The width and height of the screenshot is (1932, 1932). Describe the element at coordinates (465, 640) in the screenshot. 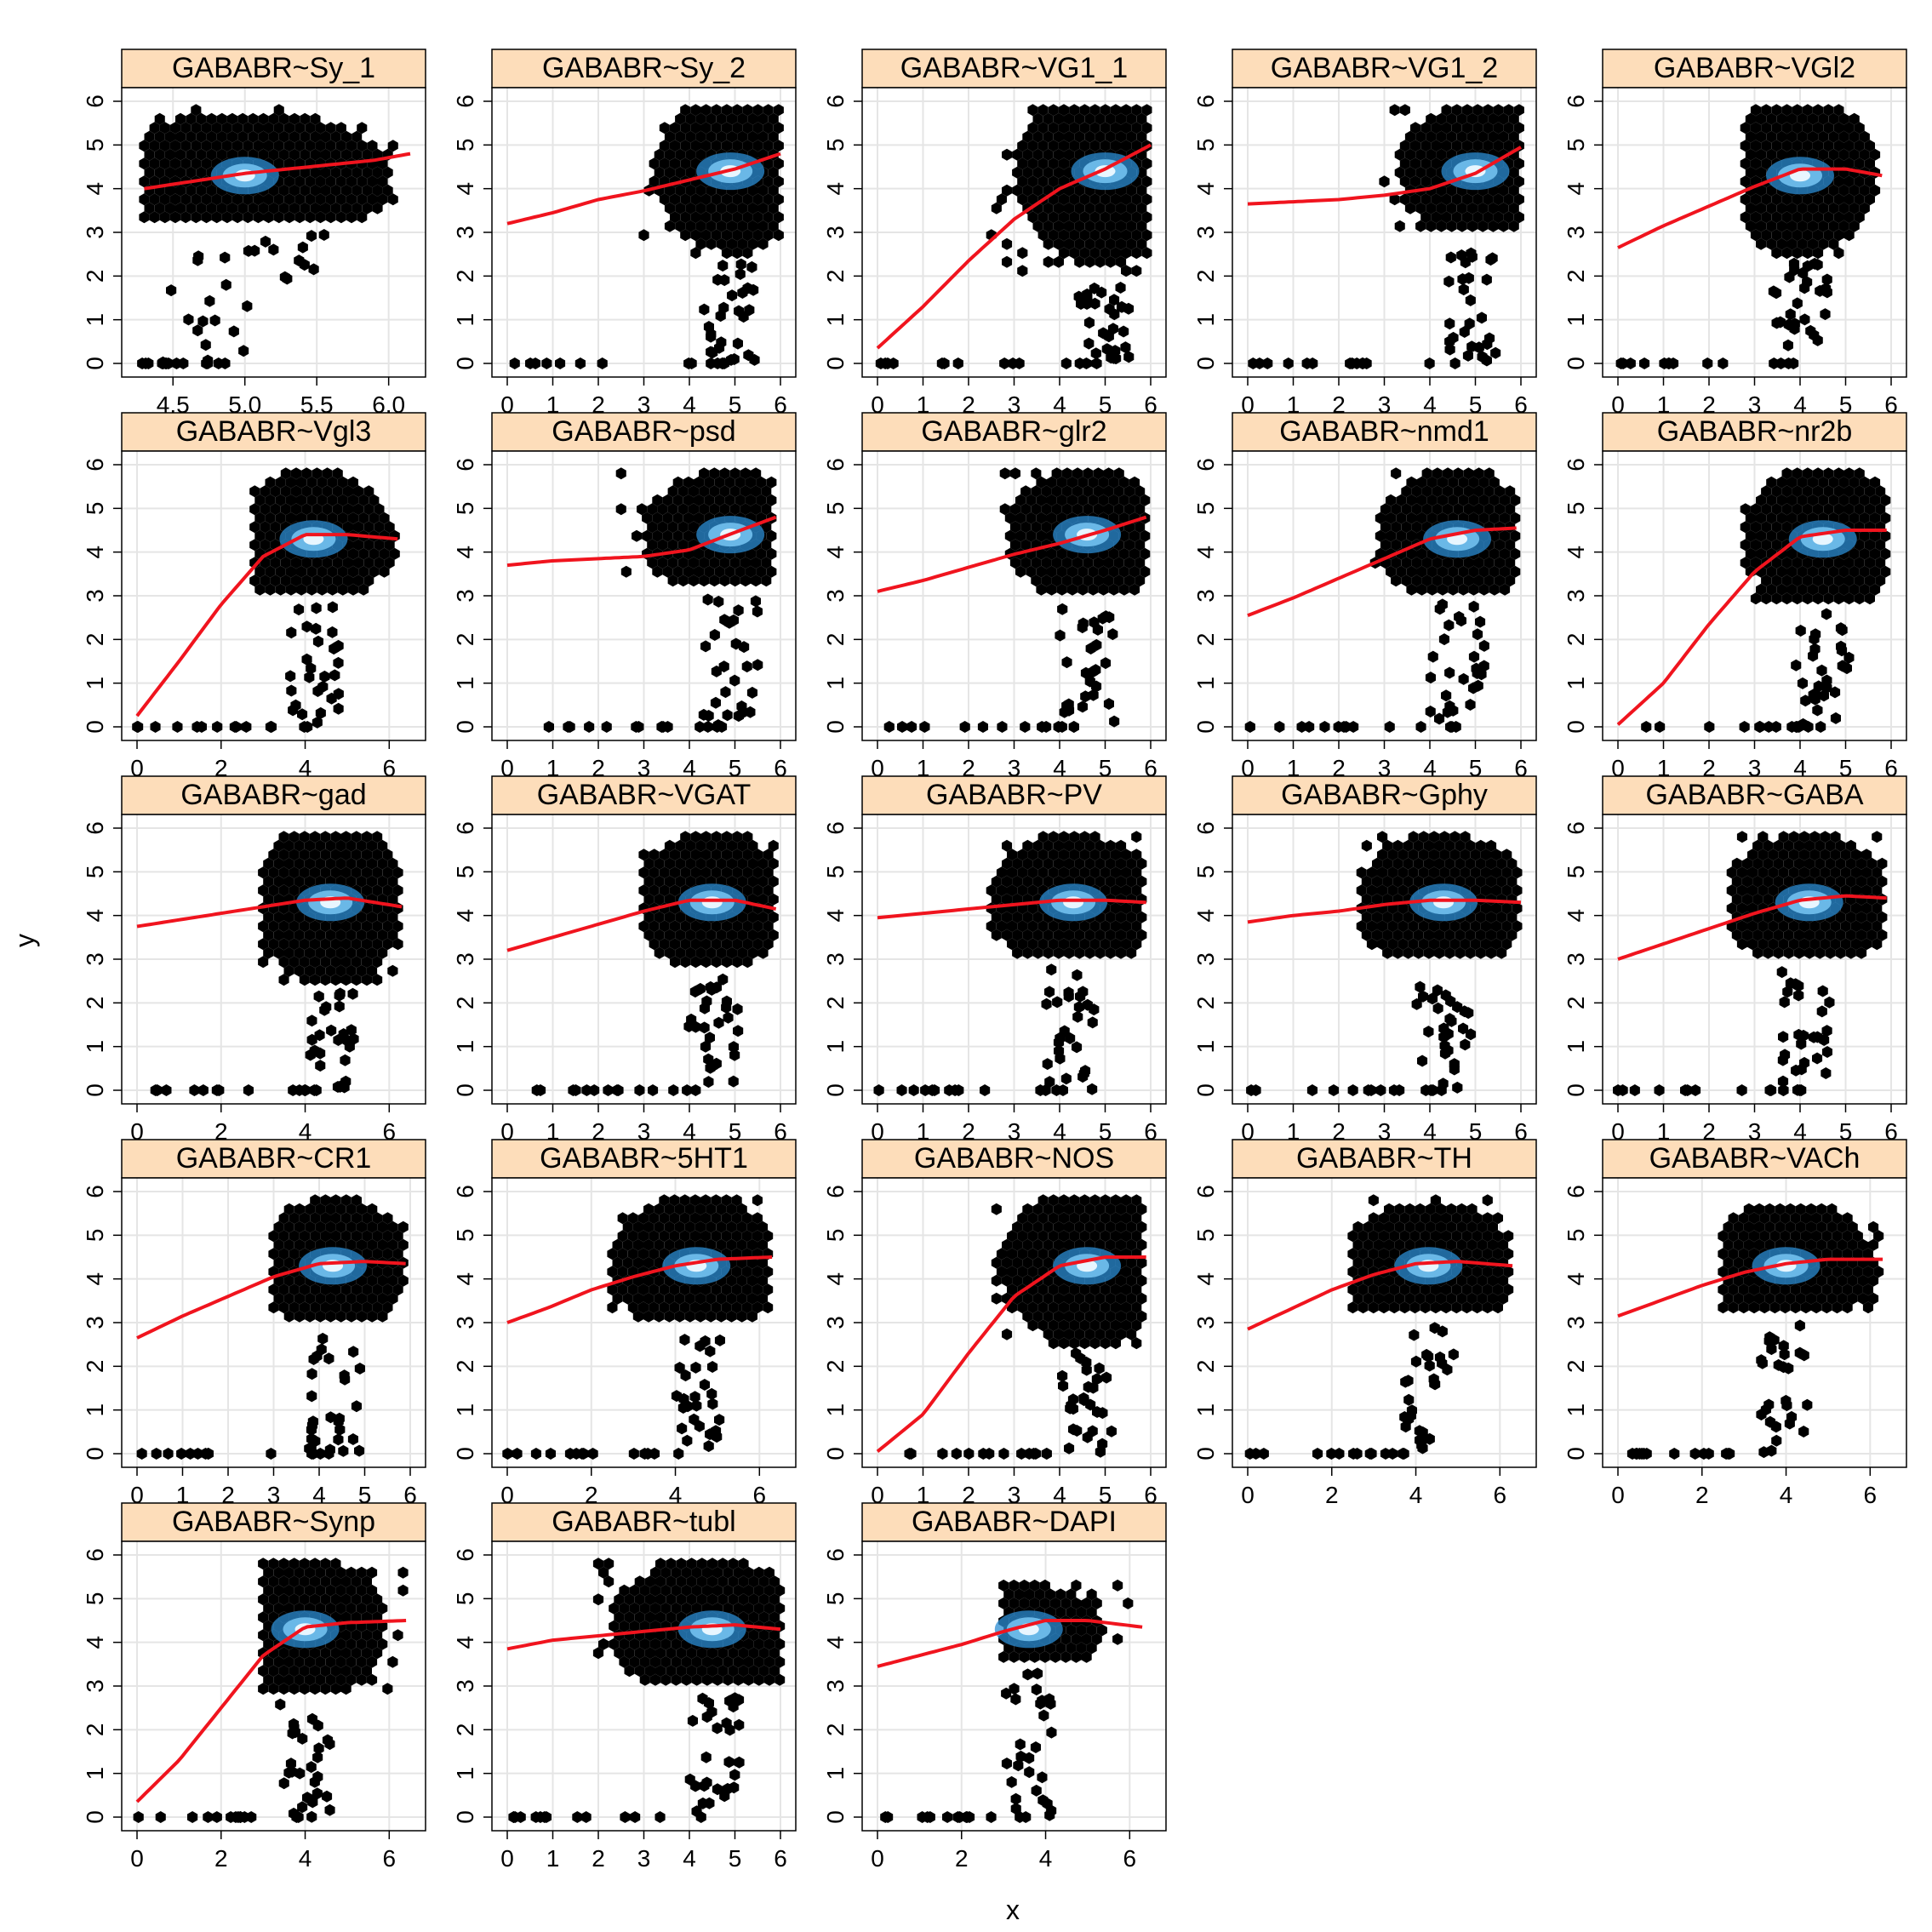

I see `y-tick-label: 2` at that location.